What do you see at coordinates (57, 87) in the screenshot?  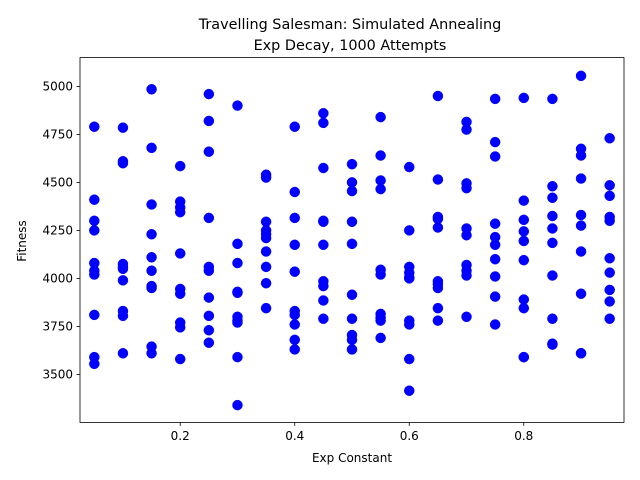 I see `y-tick-label: 5000` at bounding box center [57, 87].